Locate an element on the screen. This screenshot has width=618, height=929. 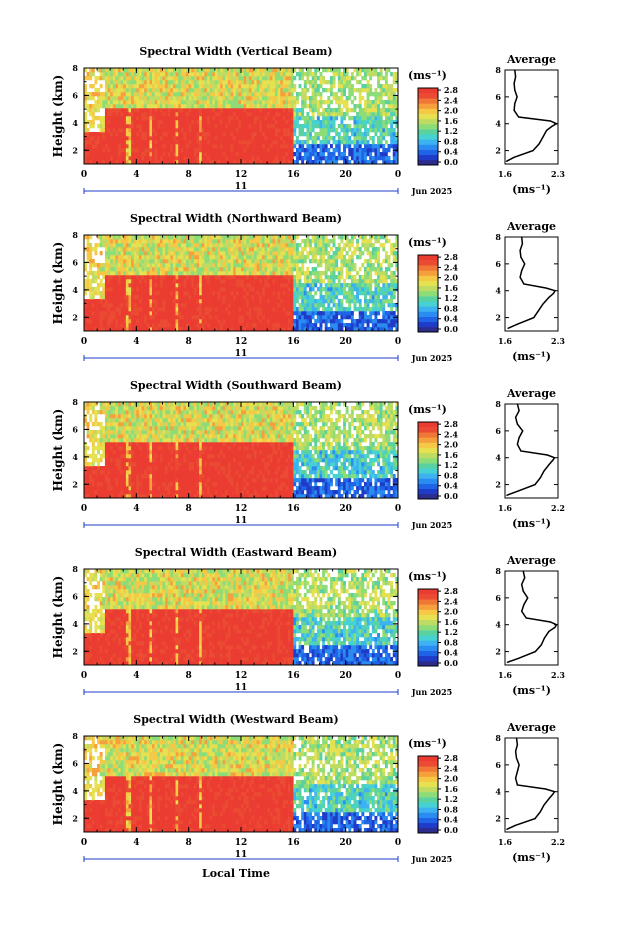
average-x-tick-label: 1.6 is located at coordinates (505, 174).